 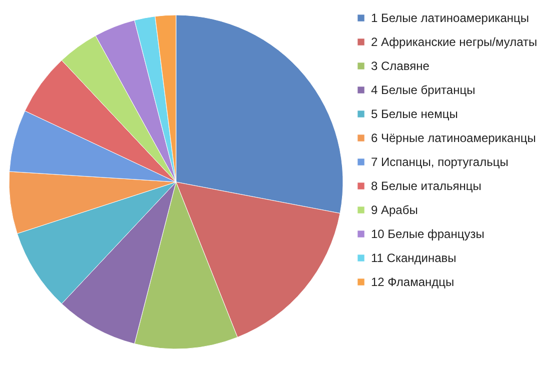 What do you see at coordinates (423, 90) in the screenshot?
I see `legend-label: 4 Белые британцы` at bounding box center [423, 90].